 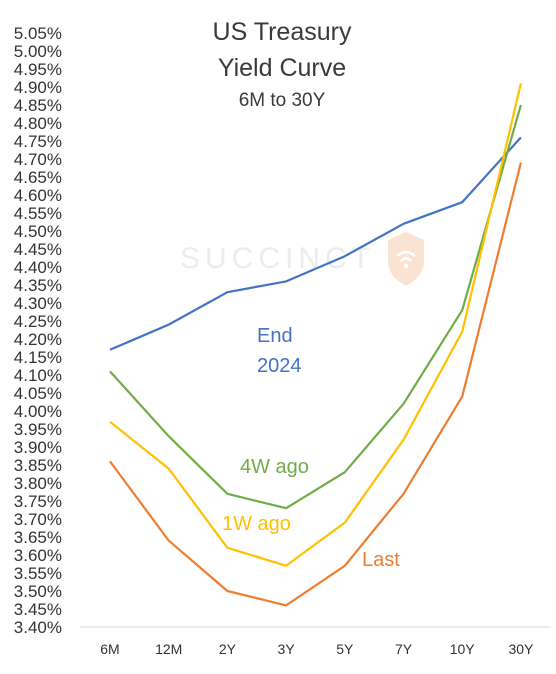 What do you see at coordinates (38, 321) in the screenshot?
I see `y-tick-label: 4.25%` at bounding box center [38, 321].